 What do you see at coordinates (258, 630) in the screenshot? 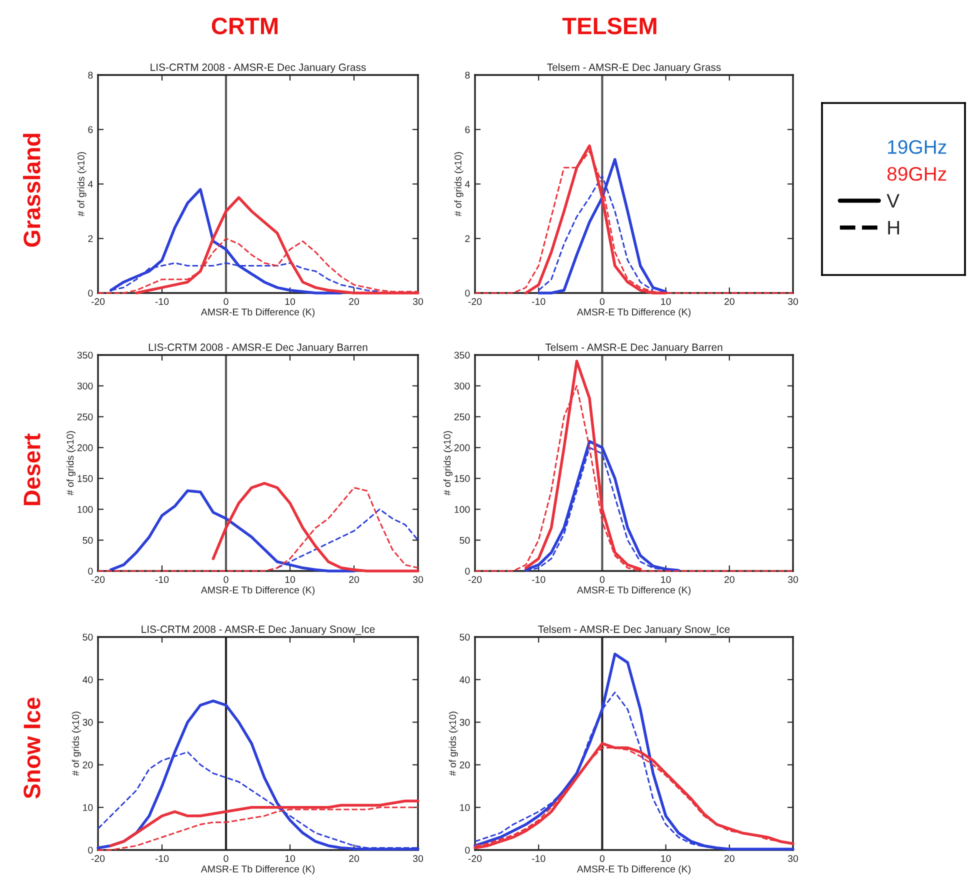
I see `chart-title: LIS-CRTM 2008 - AMSR-E Dec January Snow_Ice` at bounding box center [258, 630].